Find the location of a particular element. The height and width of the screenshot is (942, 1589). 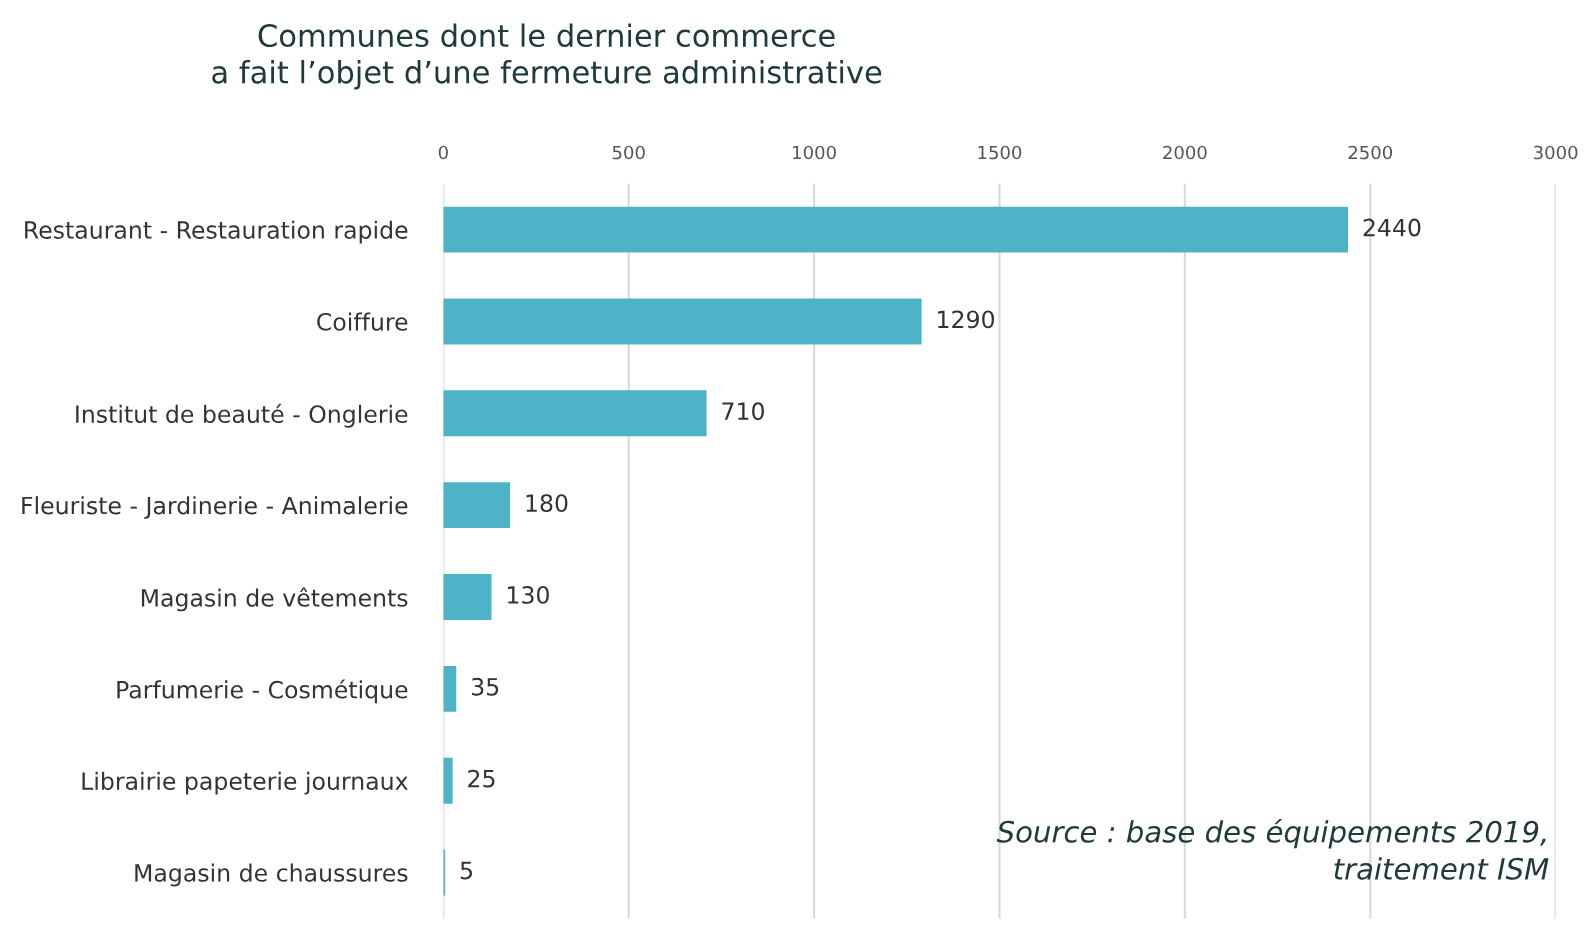

y-tick-label: Librairie papeterie journaux is located at coordinates (245, 783).